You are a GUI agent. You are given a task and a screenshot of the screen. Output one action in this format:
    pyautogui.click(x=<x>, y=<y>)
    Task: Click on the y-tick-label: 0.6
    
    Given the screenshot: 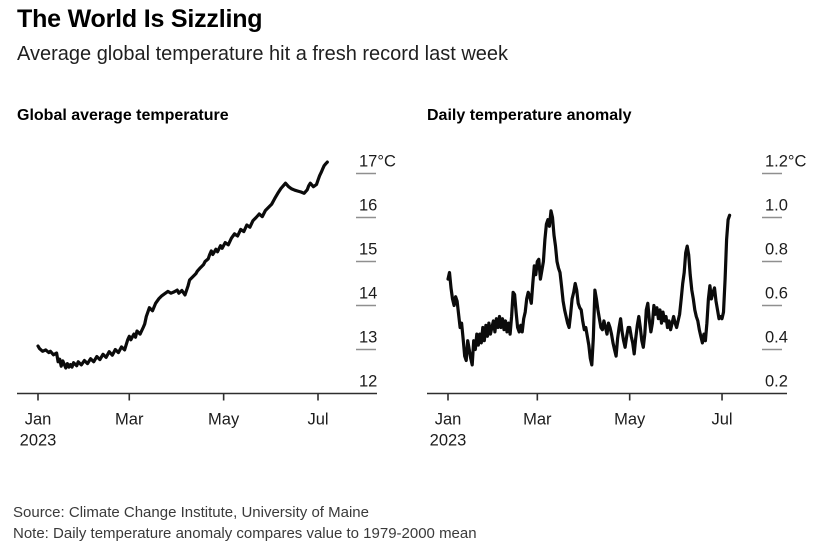 What is the action you would take?
    pyautogui.click(x=776, y=294)
    